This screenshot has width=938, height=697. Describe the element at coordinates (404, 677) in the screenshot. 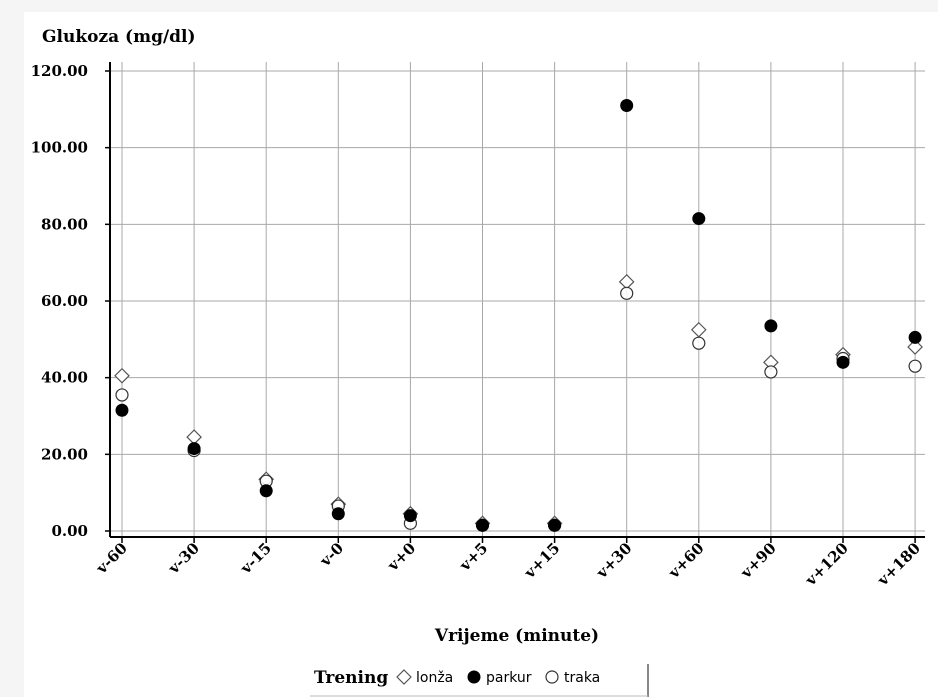

I see `legend-marker-lona` at that location.